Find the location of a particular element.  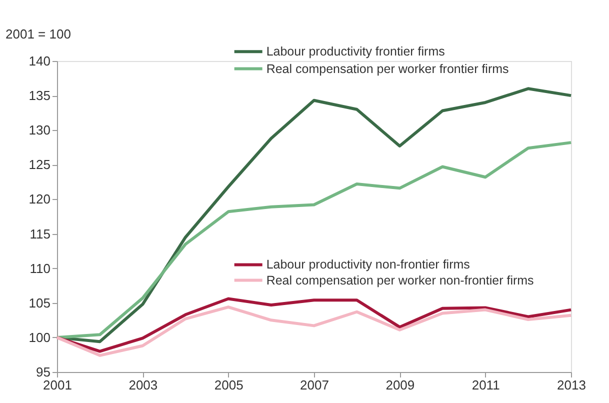

y-tick-label: 110 is located at coordinates (40, 268).